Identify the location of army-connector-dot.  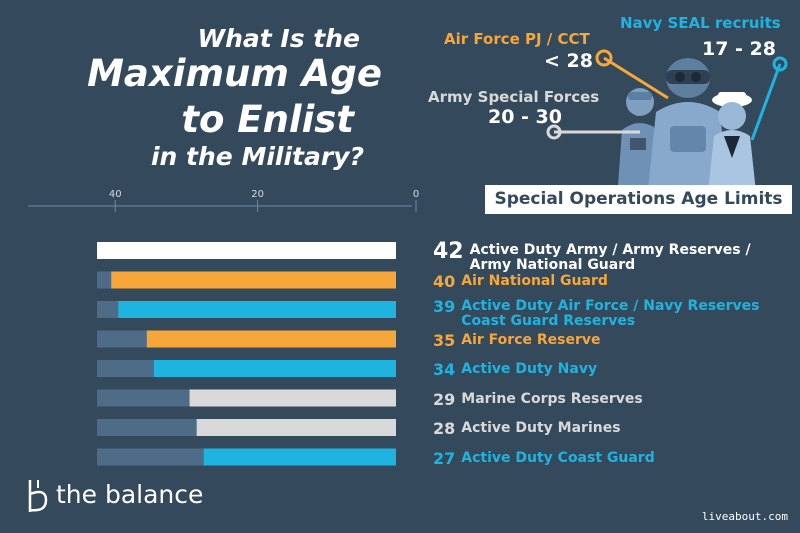
(554, 132).